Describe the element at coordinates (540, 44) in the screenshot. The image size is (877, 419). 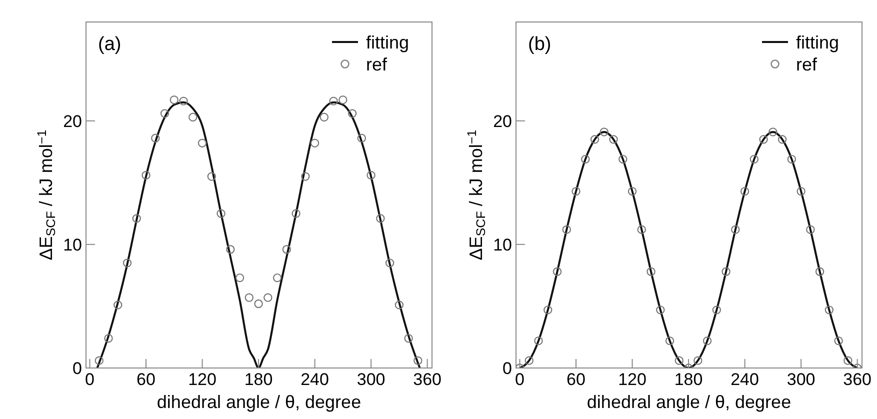
I see `text: (b)` at that location.